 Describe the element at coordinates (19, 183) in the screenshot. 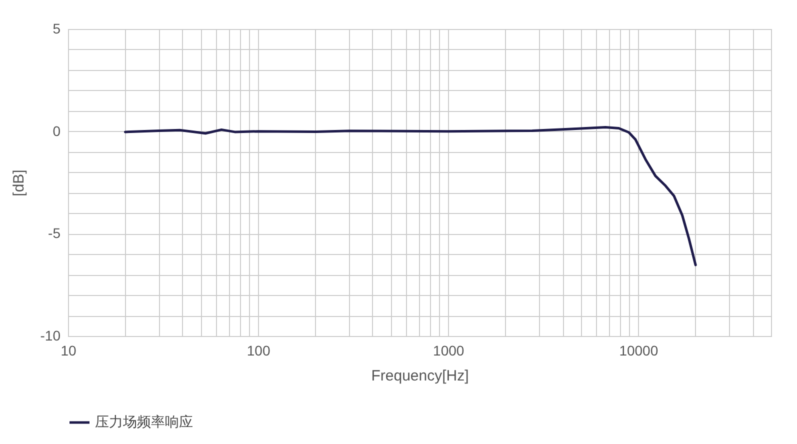

I see `y-axis-title: [dB]` at that location.